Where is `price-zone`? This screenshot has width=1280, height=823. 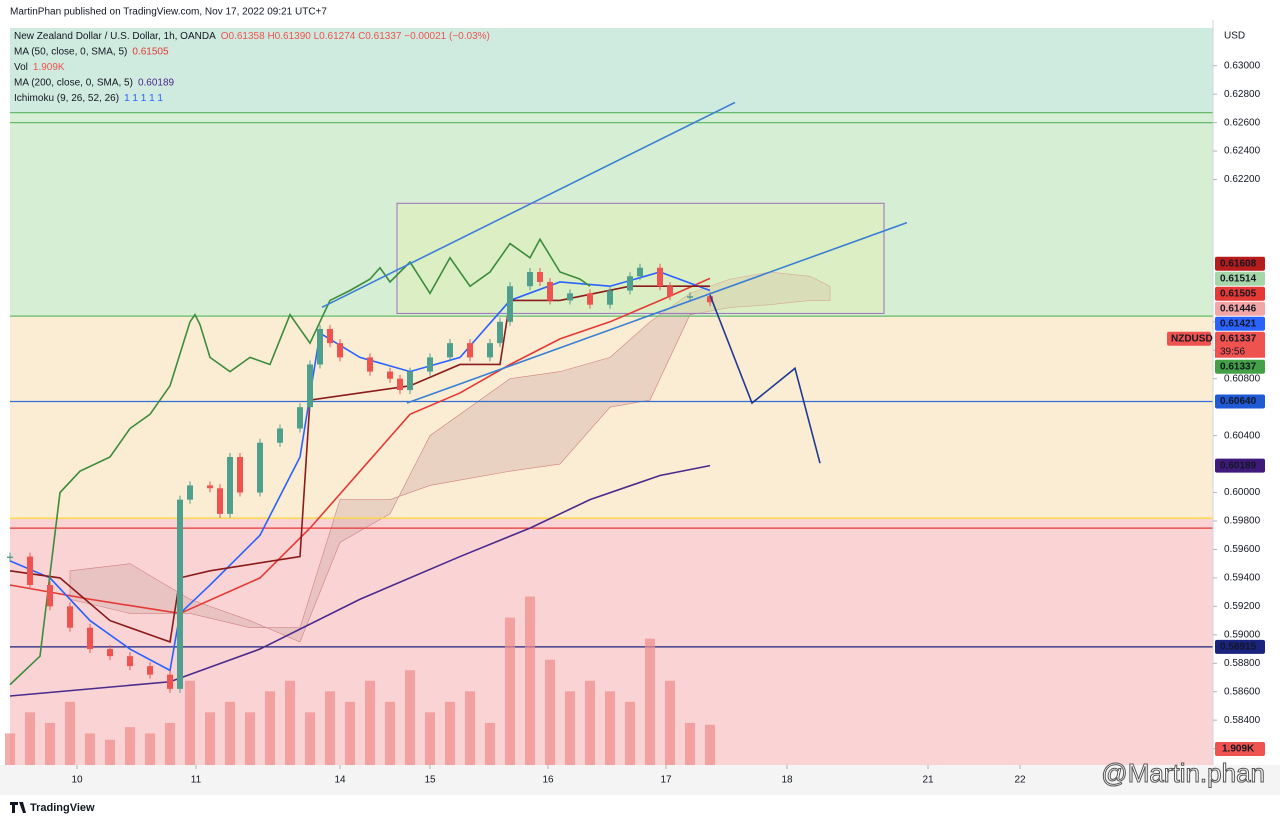 price-zone is located at coordinates (611, 70).